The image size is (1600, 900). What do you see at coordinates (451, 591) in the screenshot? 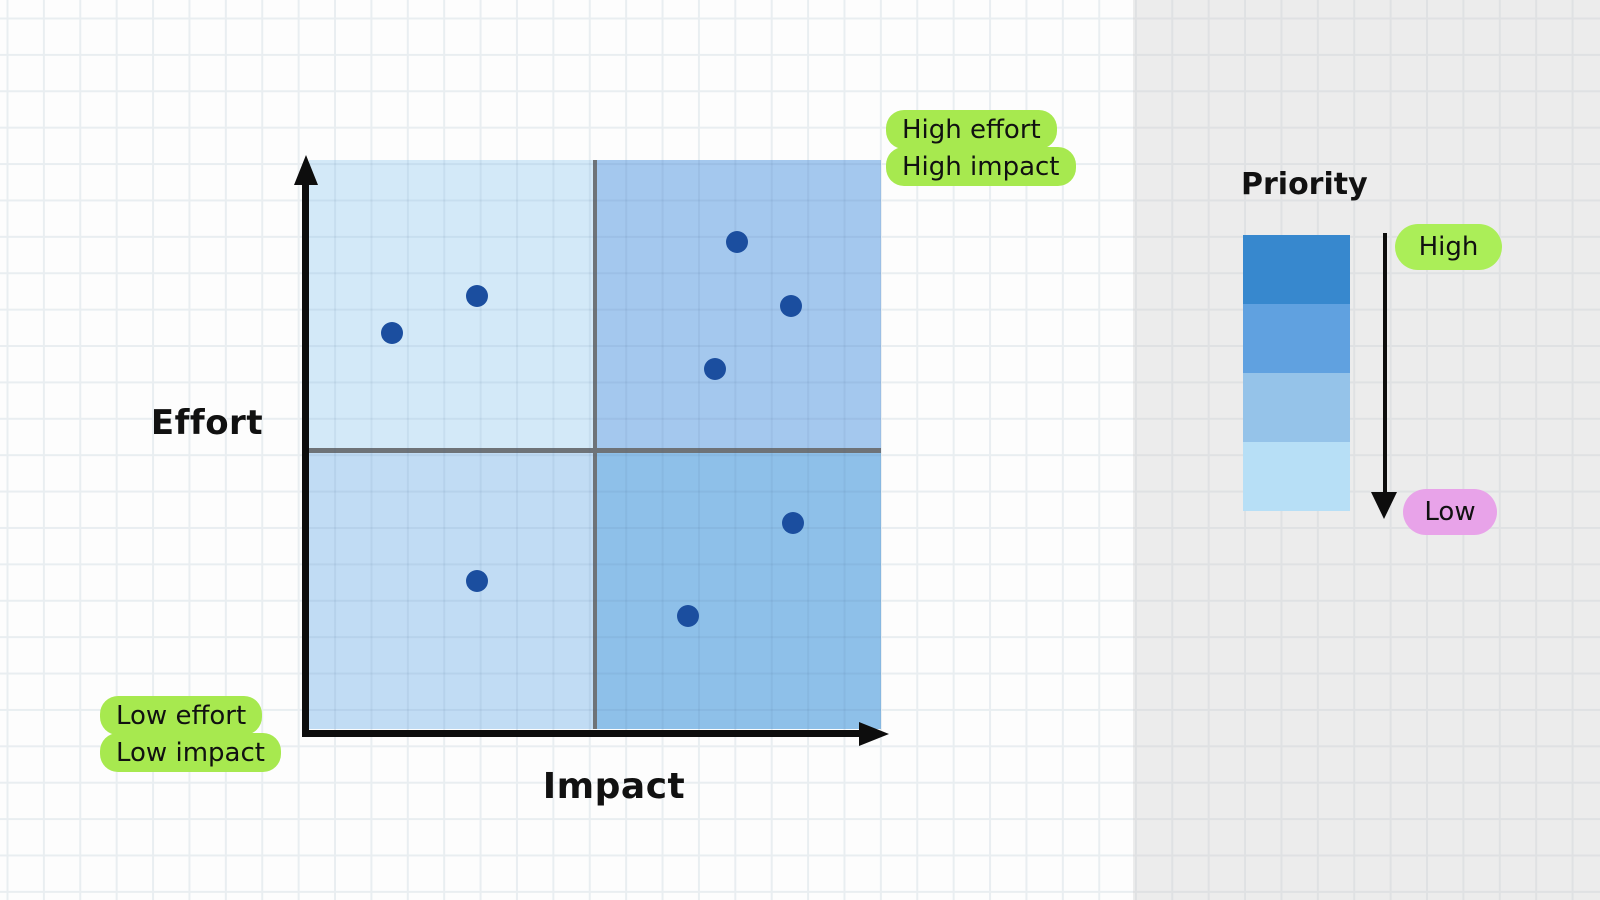
I see `quadrant-low-effort-low-impact` at bounding box center [451, 591].